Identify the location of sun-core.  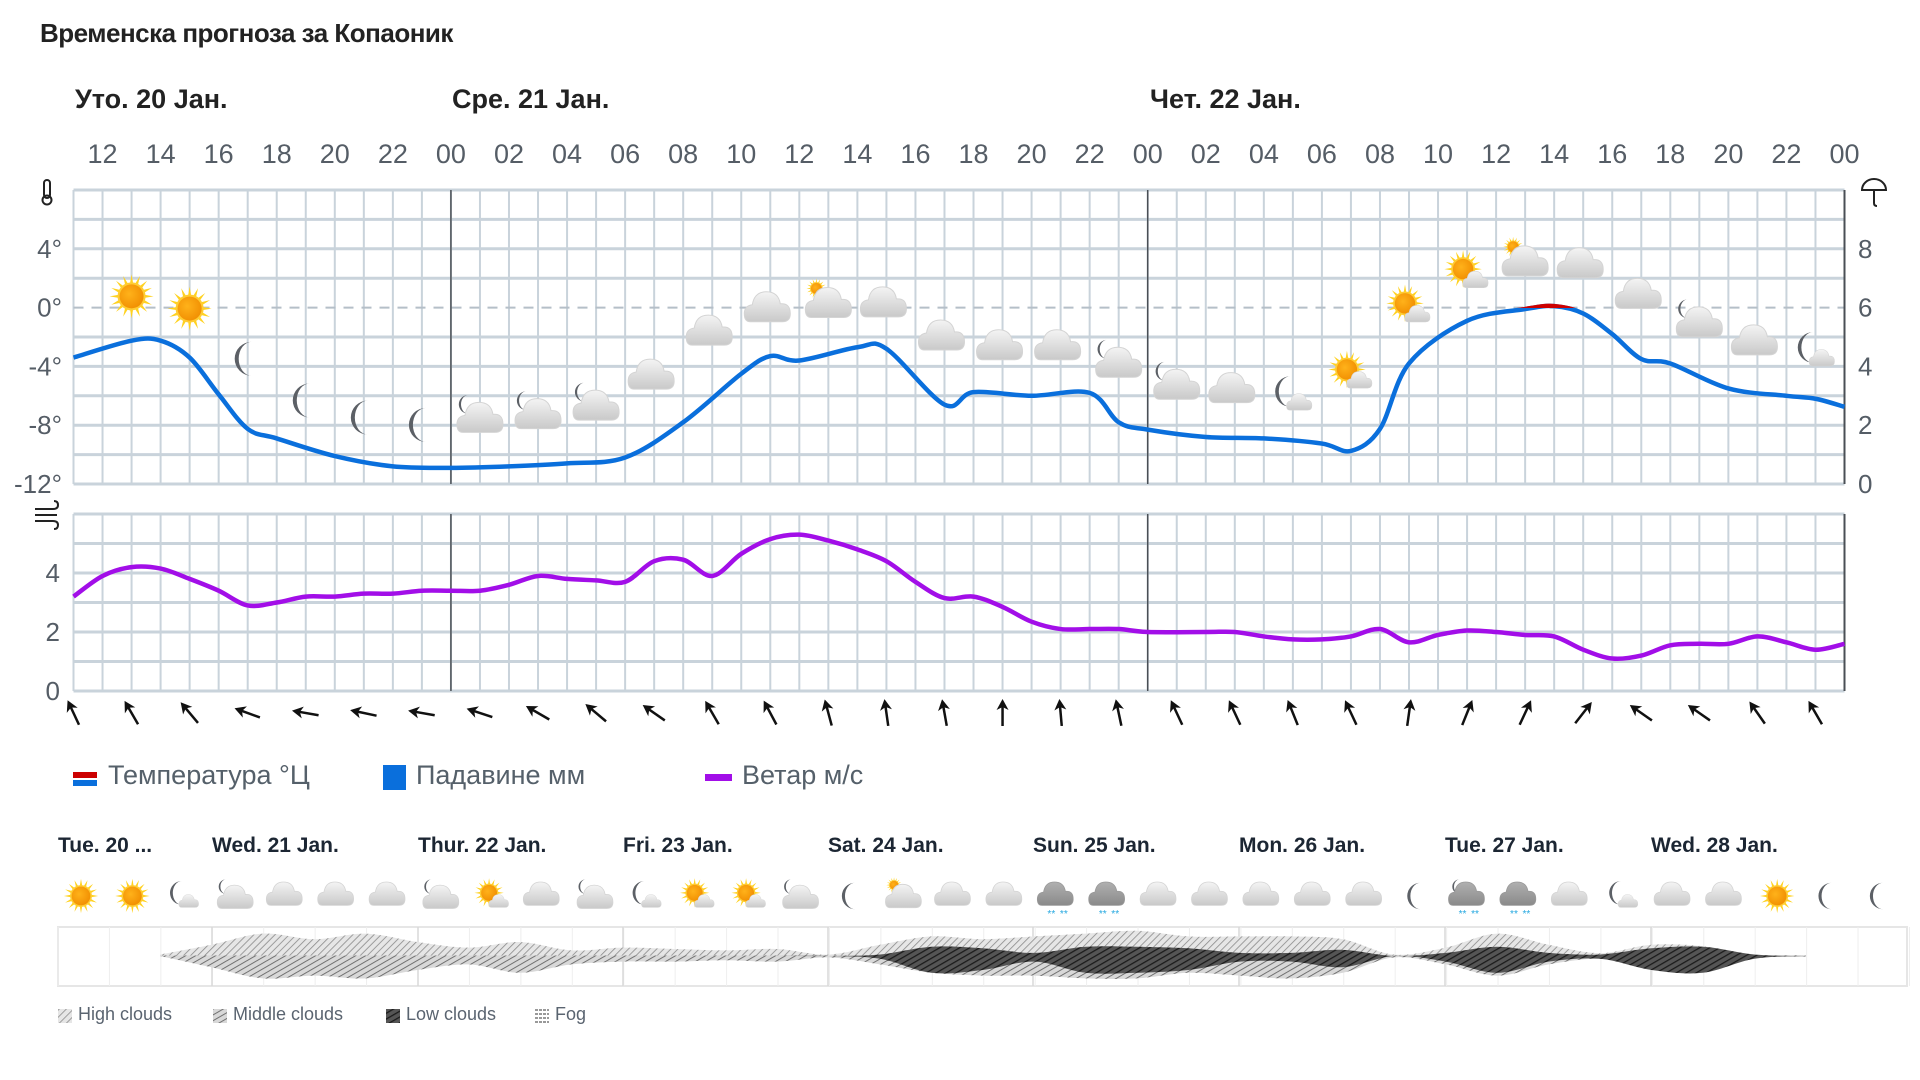
(694, 892).